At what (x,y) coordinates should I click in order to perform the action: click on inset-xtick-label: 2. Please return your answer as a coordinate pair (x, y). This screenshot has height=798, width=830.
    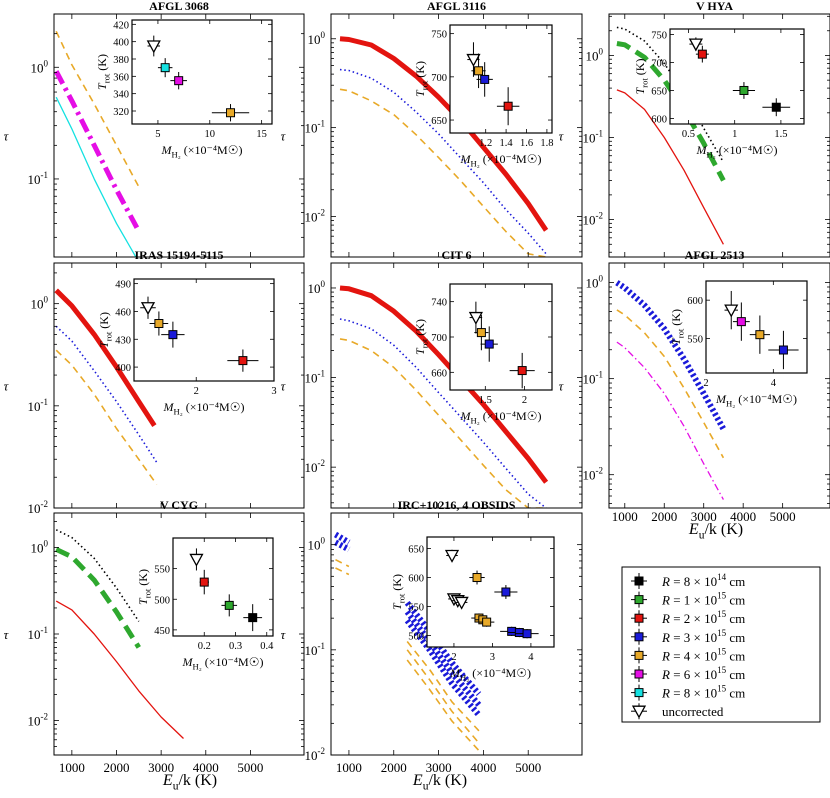
    Looking at the image, I should click on (524, 400).